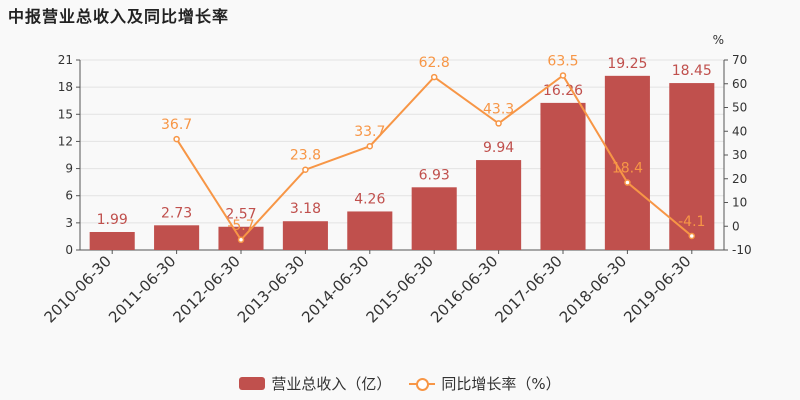 The width and height of the screenshot is (800, 400). Describe the element at coordinates (206, 289) in the screenshot. I see `x-tick-label: 2012-06-30` at that location.